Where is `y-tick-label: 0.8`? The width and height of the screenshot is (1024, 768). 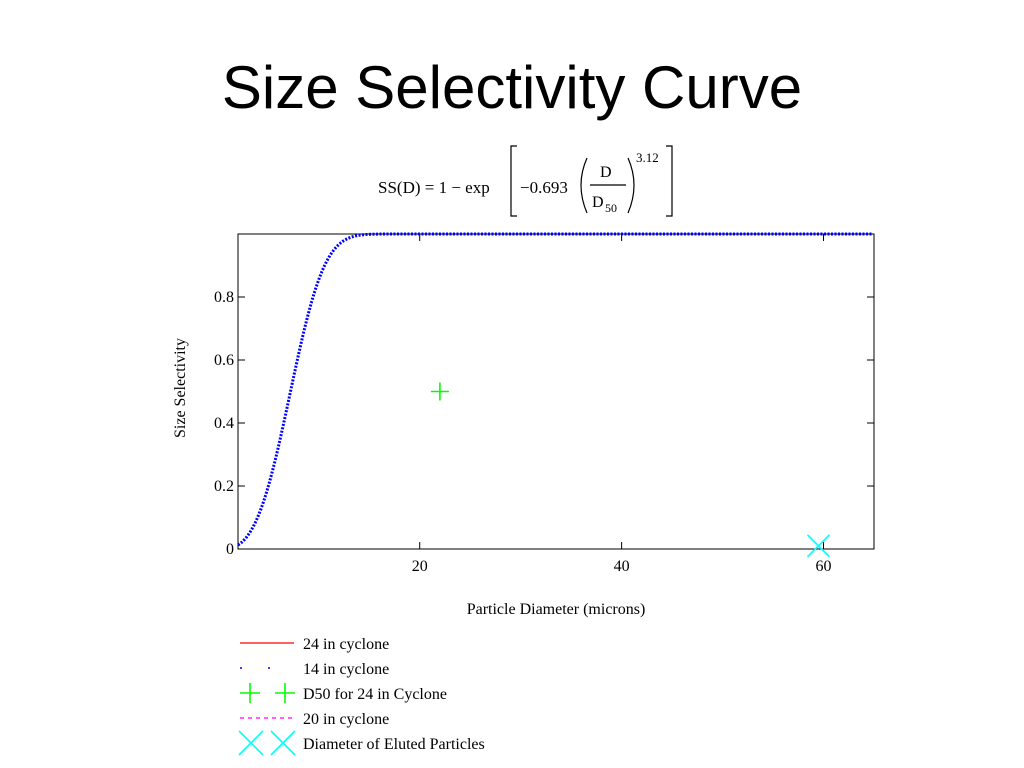
y-tick-label: 0.8 is located at coordinates (224, 297).